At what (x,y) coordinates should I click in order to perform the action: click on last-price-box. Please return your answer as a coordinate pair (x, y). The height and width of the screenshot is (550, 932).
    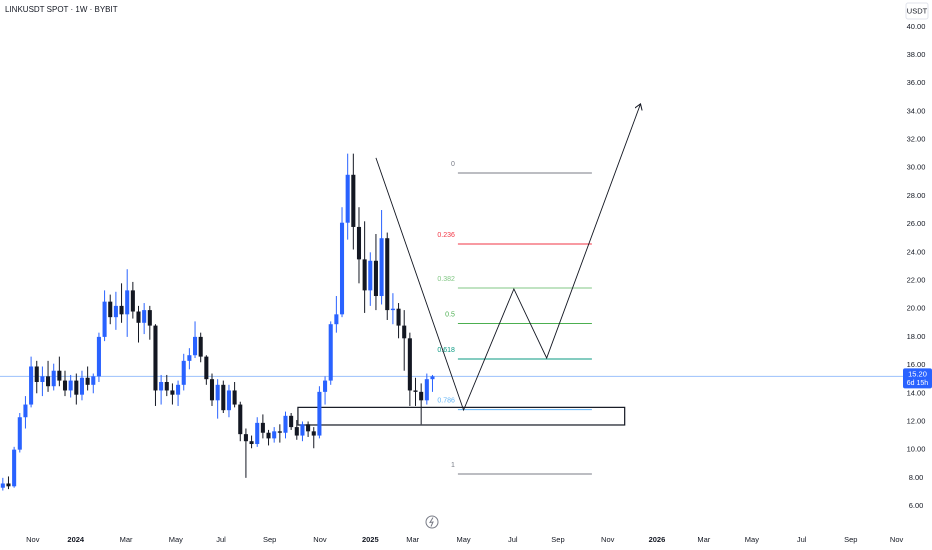
    Looking at the image, I should click on (917, 378).